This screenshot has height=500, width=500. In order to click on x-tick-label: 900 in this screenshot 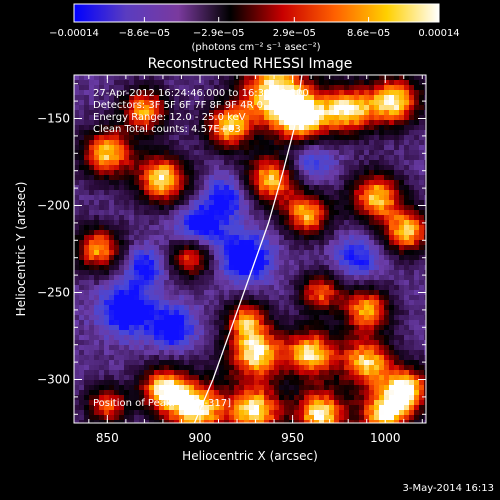, I will do `click(200, 438)`.